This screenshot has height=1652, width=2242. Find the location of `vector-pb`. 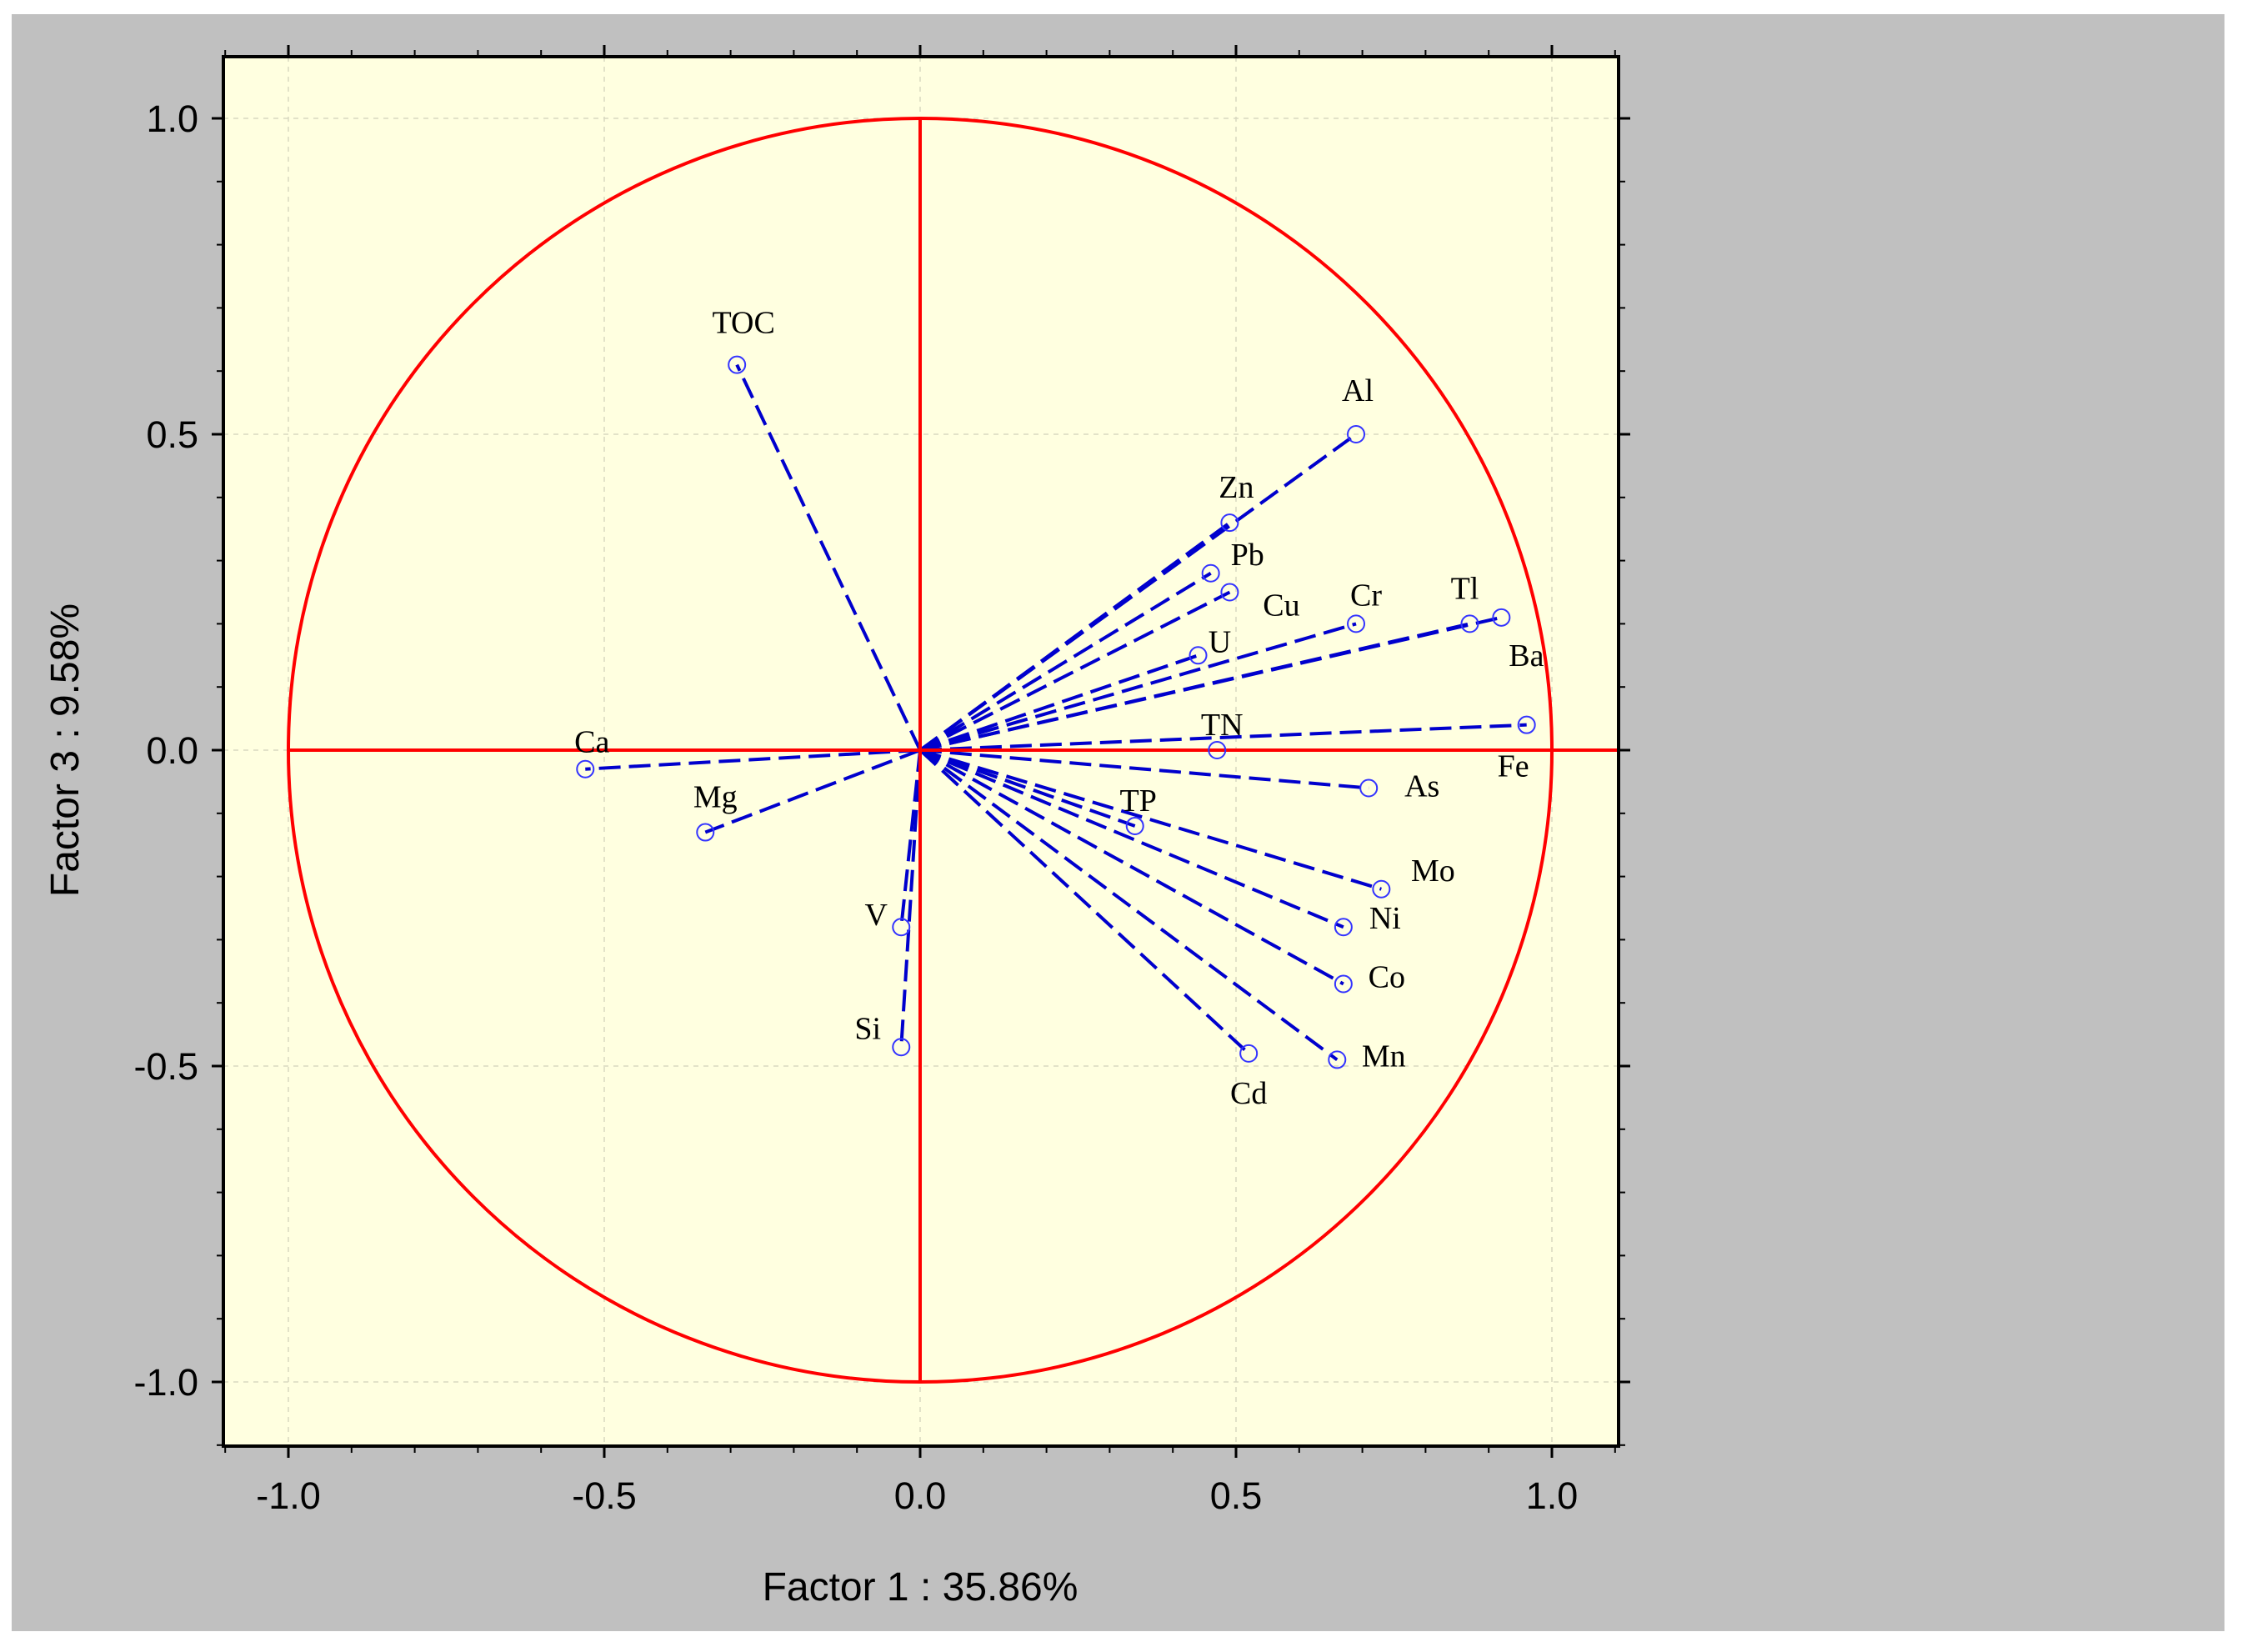

vector-pb is located at coordinates (1065, 662).